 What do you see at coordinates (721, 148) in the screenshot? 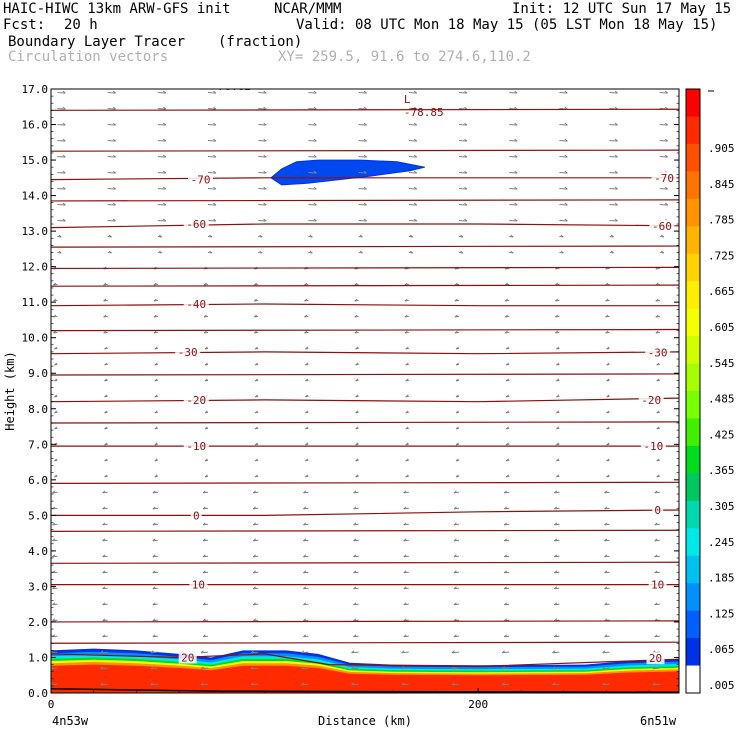
I see `colorbar-label: .905` at bounding box center [721, 148].